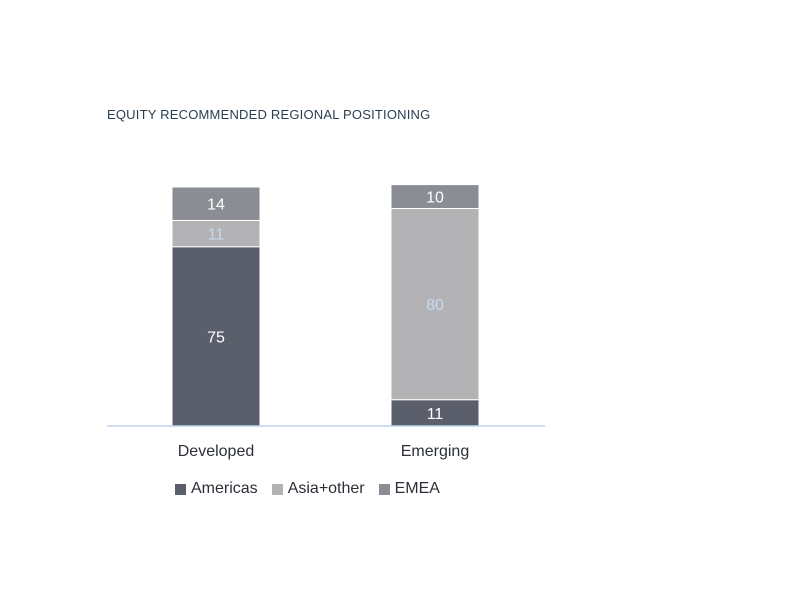  I want to click on legend-item-emea: EMEA, so click(409, 489).